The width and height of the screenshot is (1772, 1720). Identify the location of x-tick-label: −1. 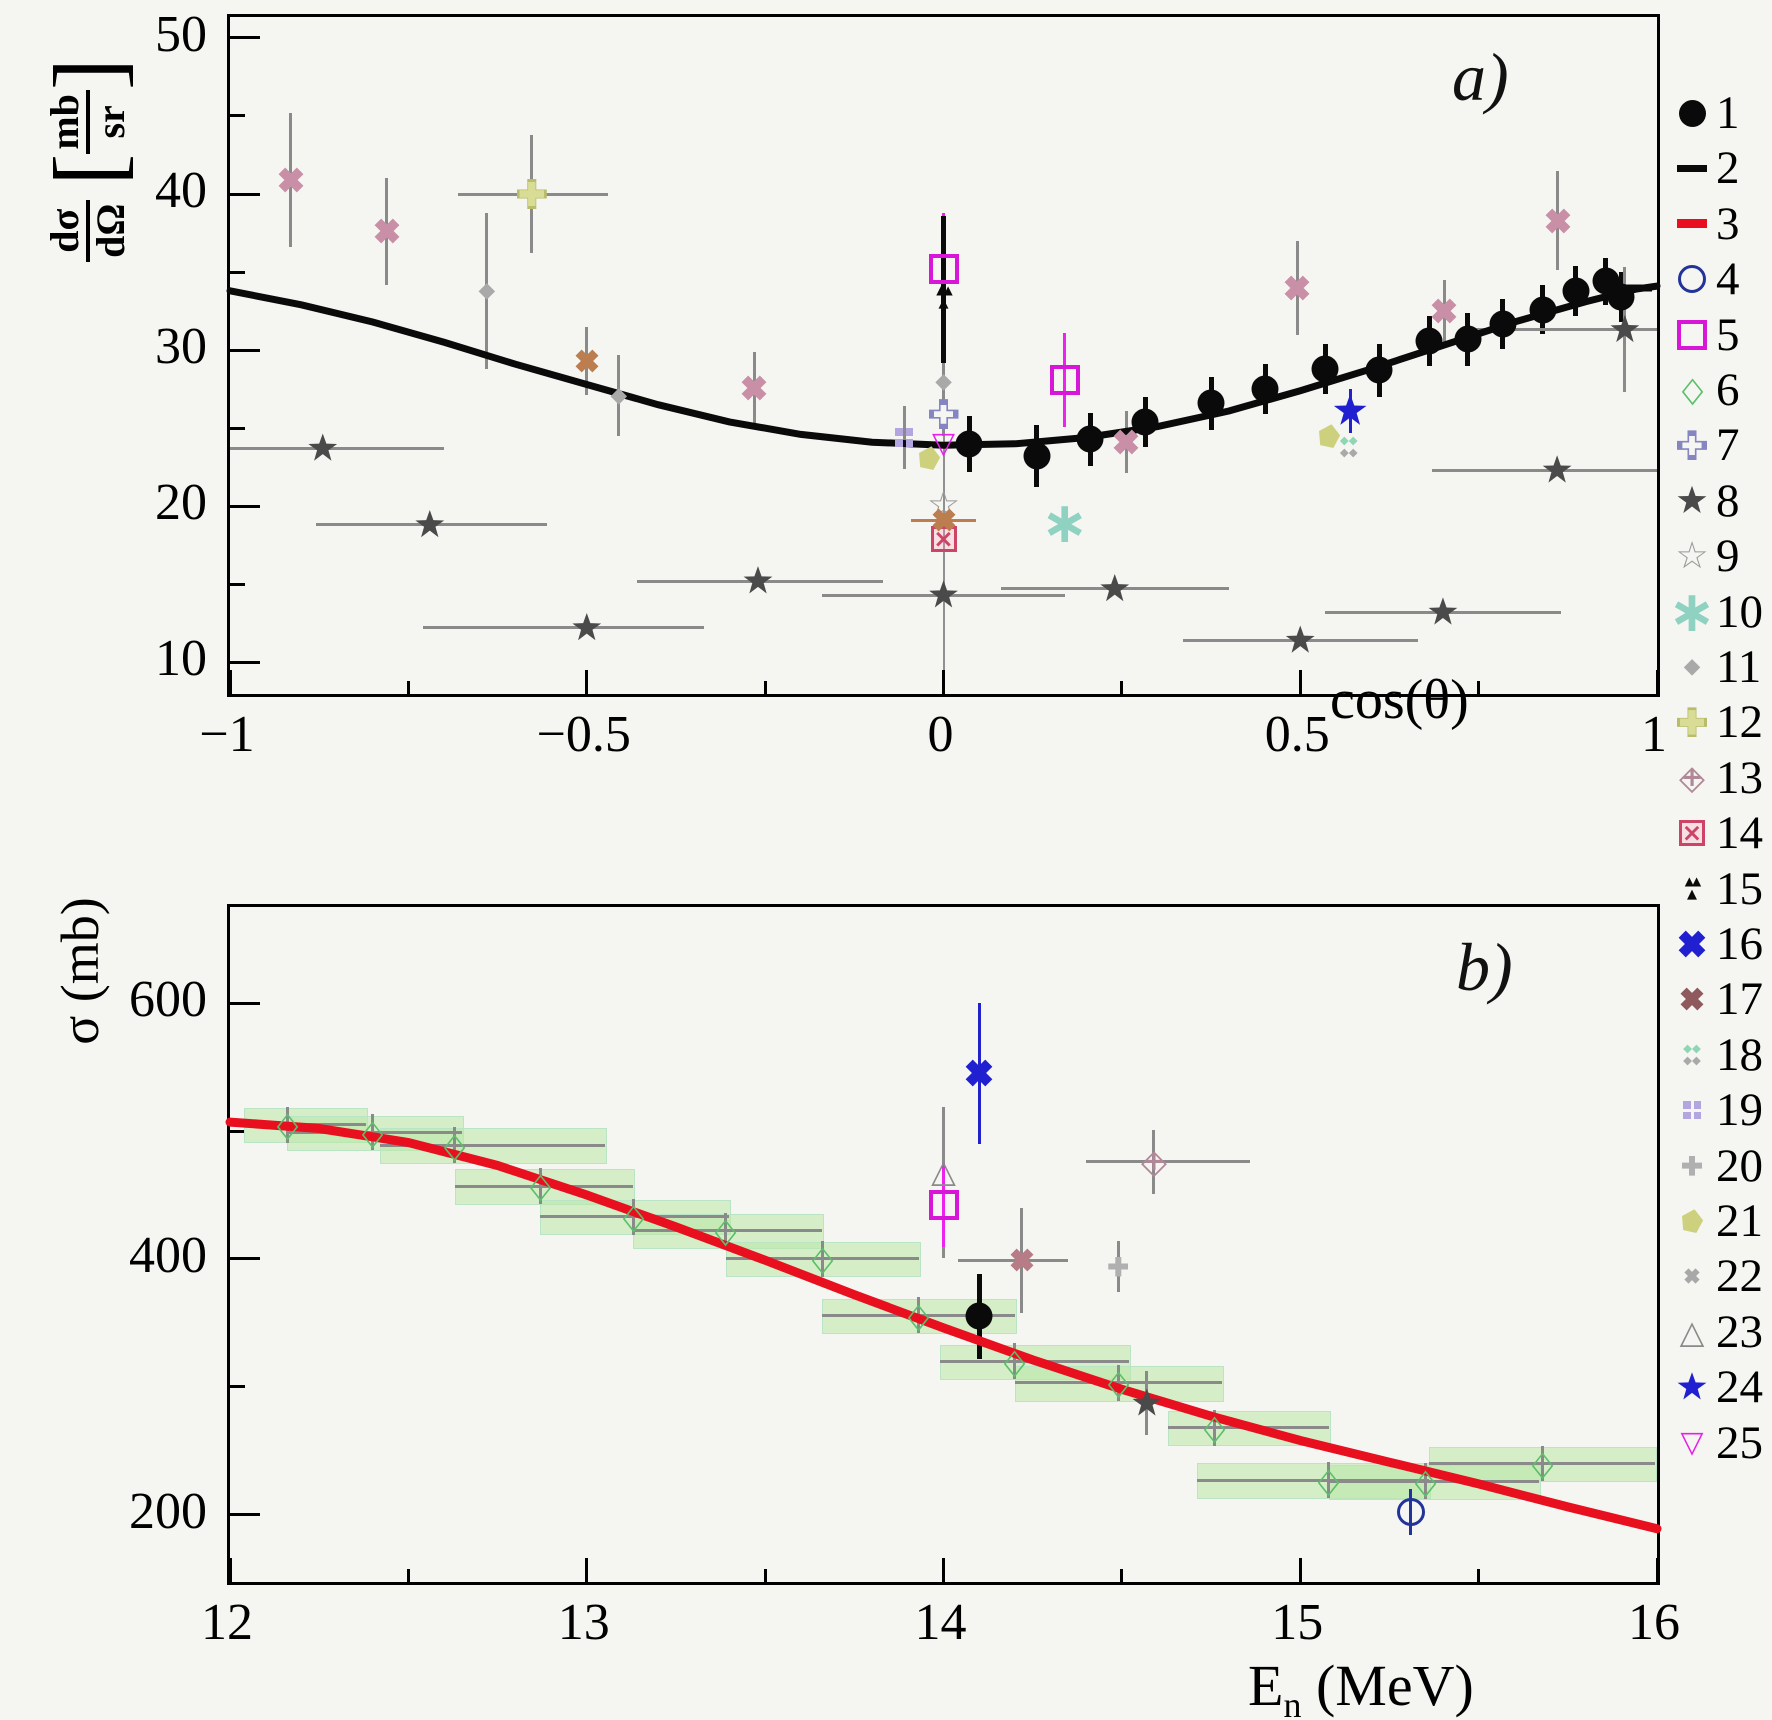
(227, 734).